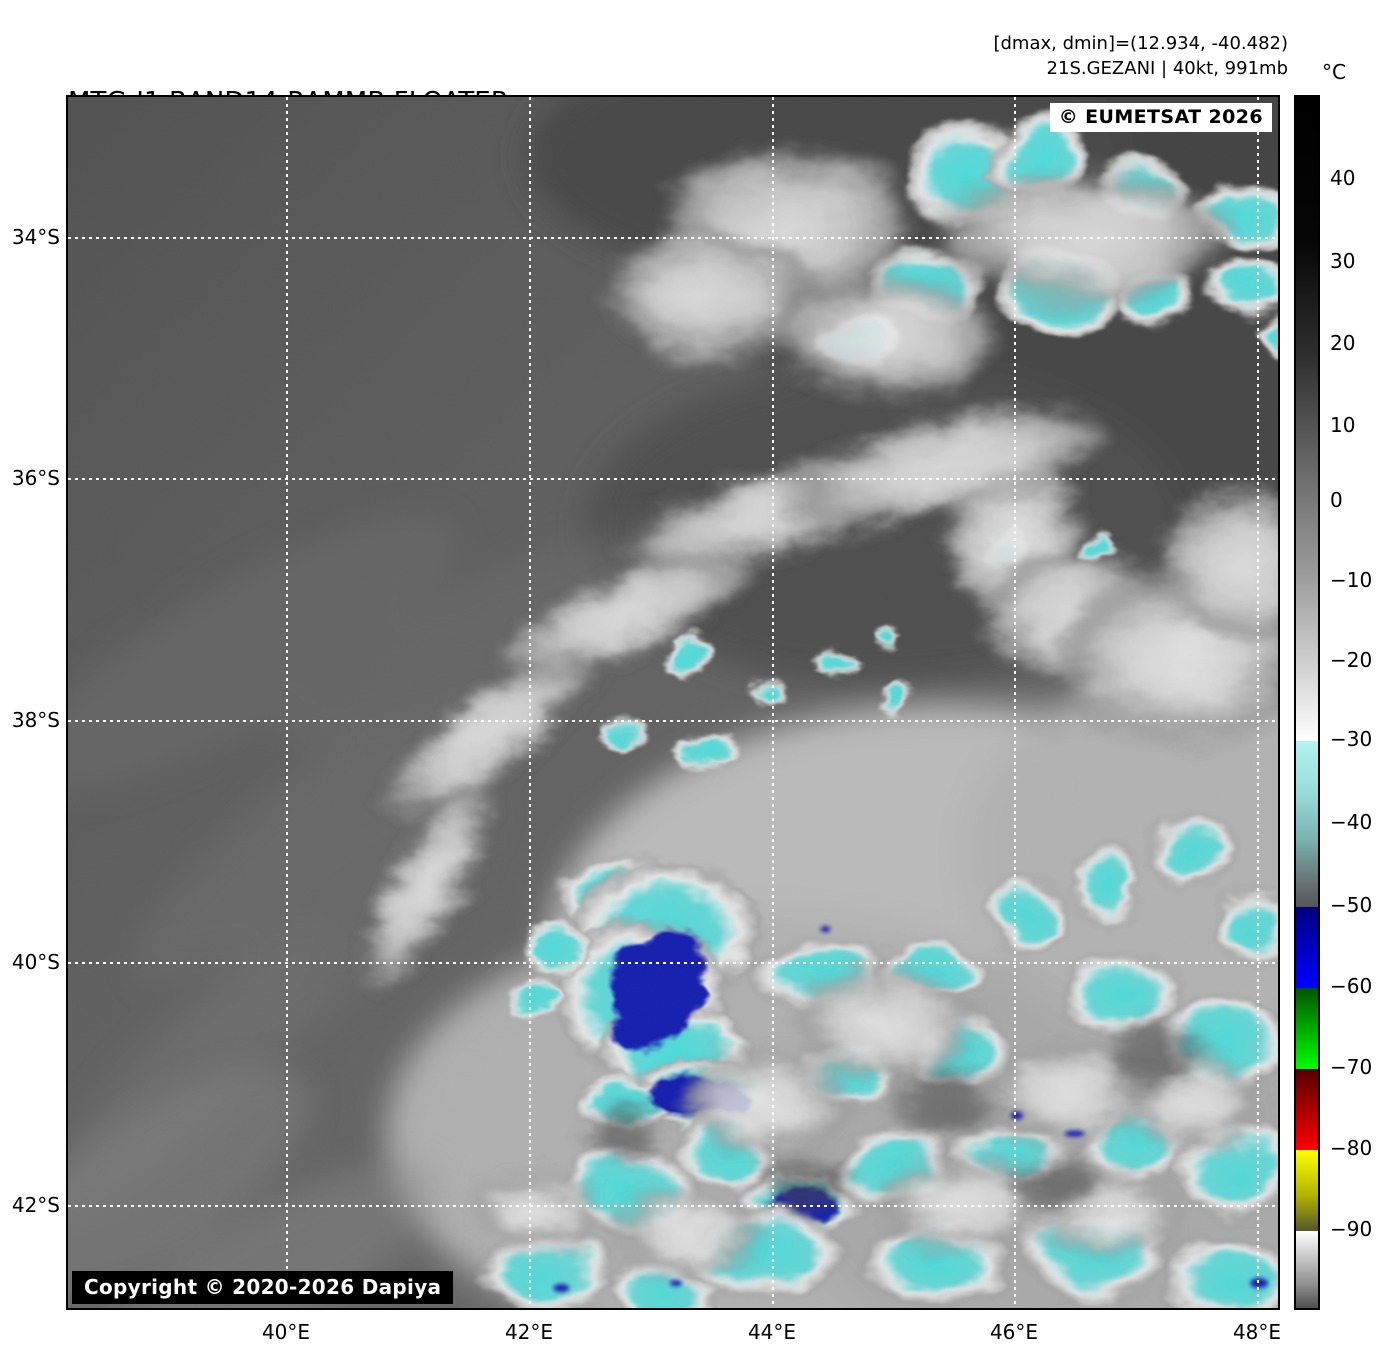 This screenshot has height=1359, width=1388. Describe the element at coordinates (1343, 178) in the screenshot. I see `cbar-tick-40: 40` at that location.